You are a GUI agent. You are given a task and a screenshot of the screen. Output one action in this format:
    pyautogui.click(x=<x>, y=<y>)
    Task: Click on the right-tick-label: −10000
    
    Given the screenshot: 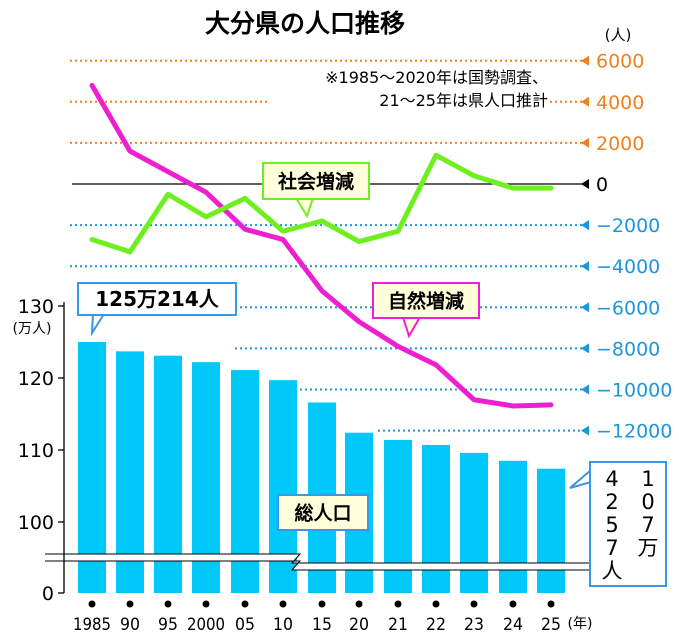 What is the action you would take?
    pyautogui.click(x=634, y=391)
    